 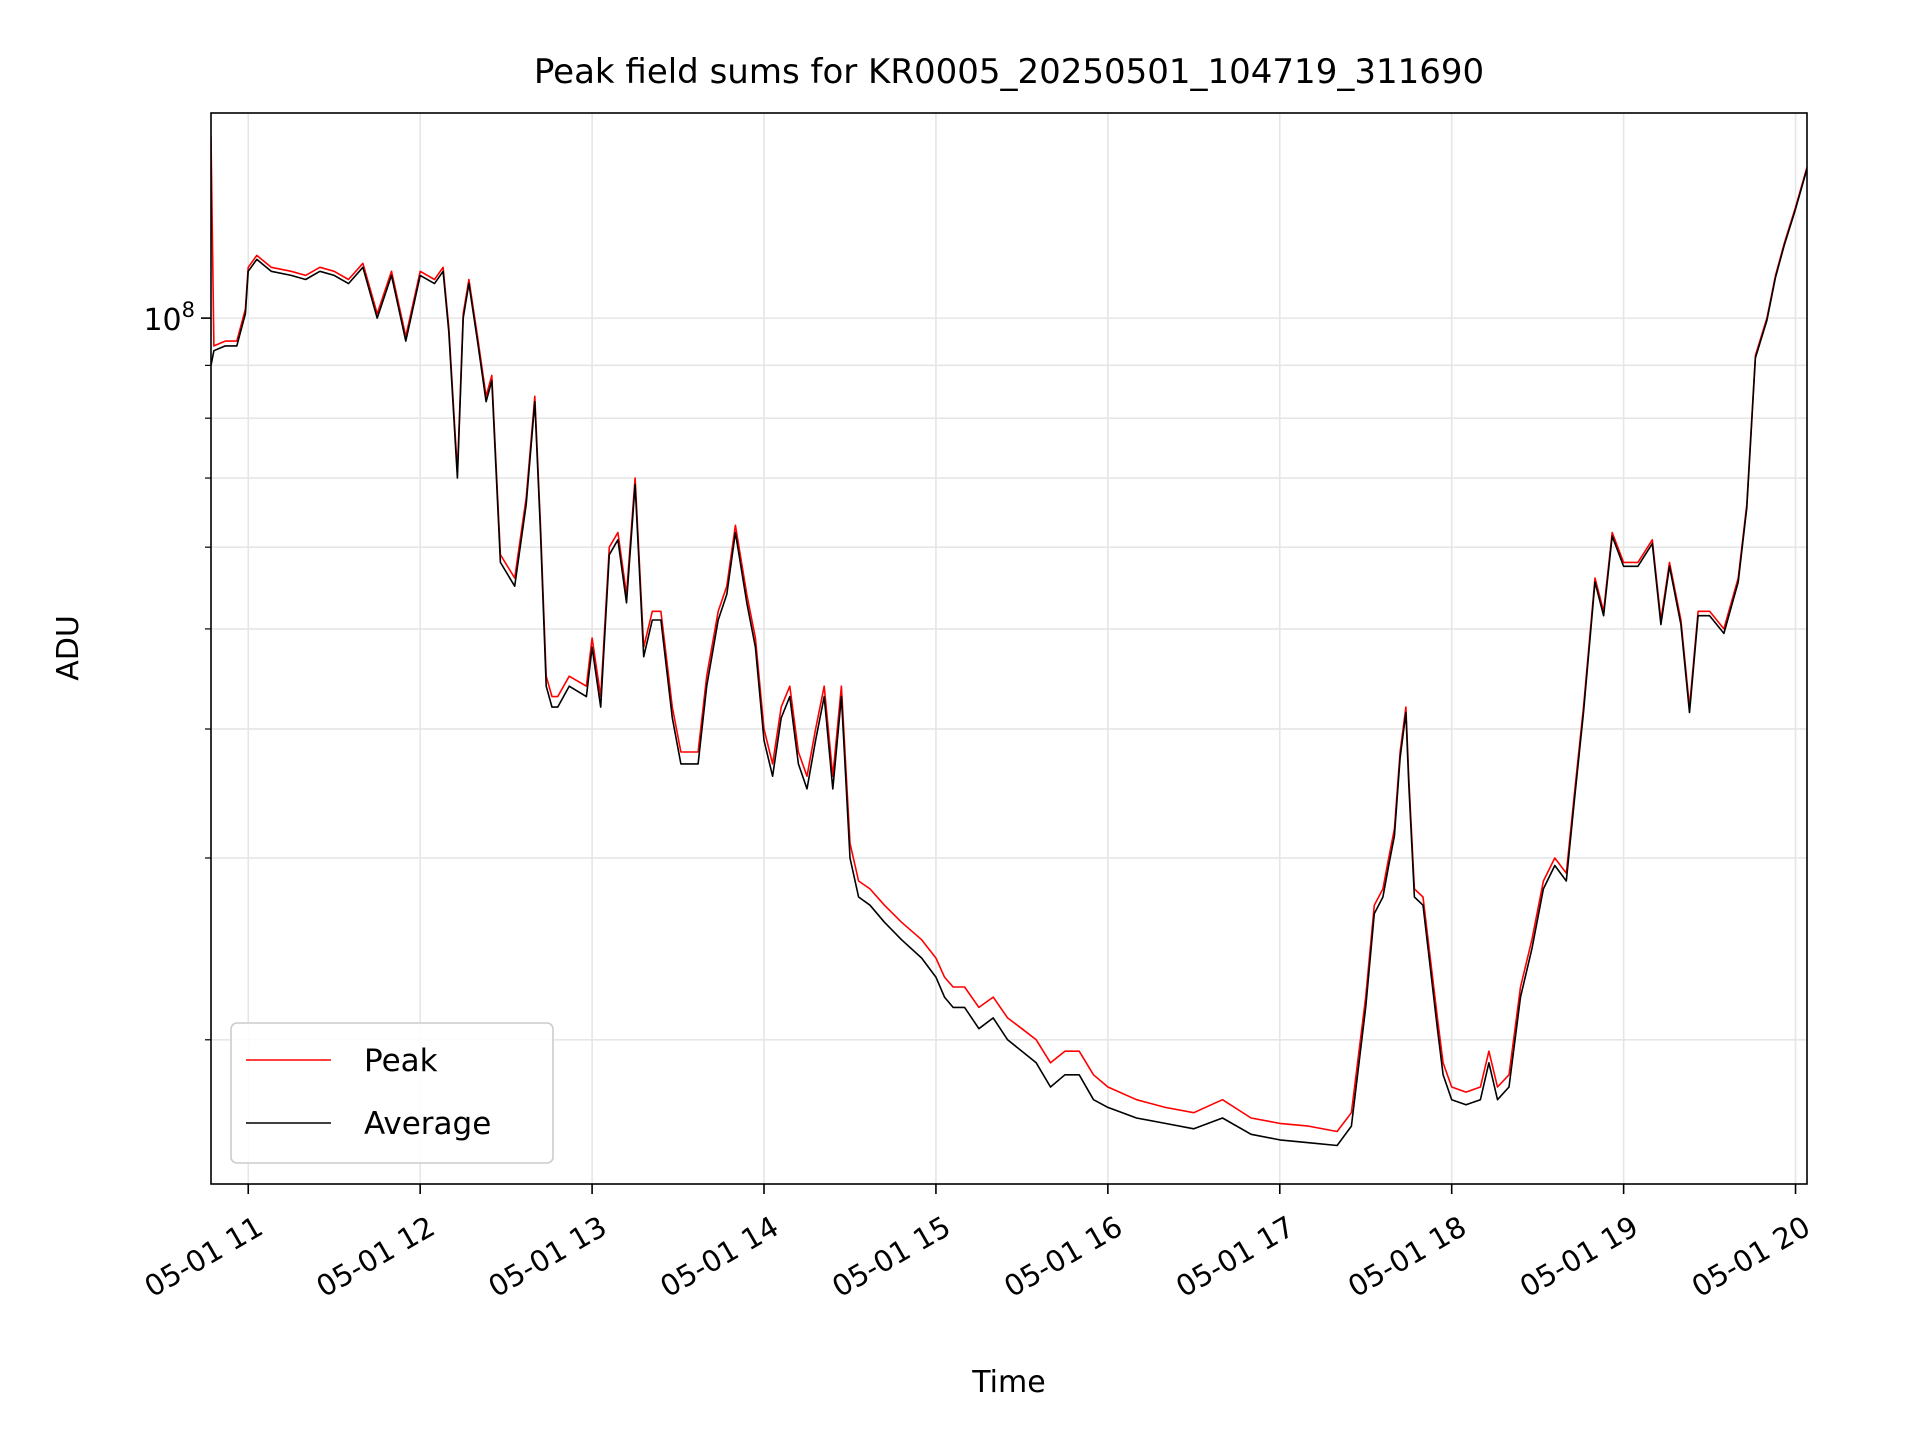 What do you see at coordinates (68, 648) in the screenshot?
I see `y-axis-label: ADU` at bounding box center [68, 648].